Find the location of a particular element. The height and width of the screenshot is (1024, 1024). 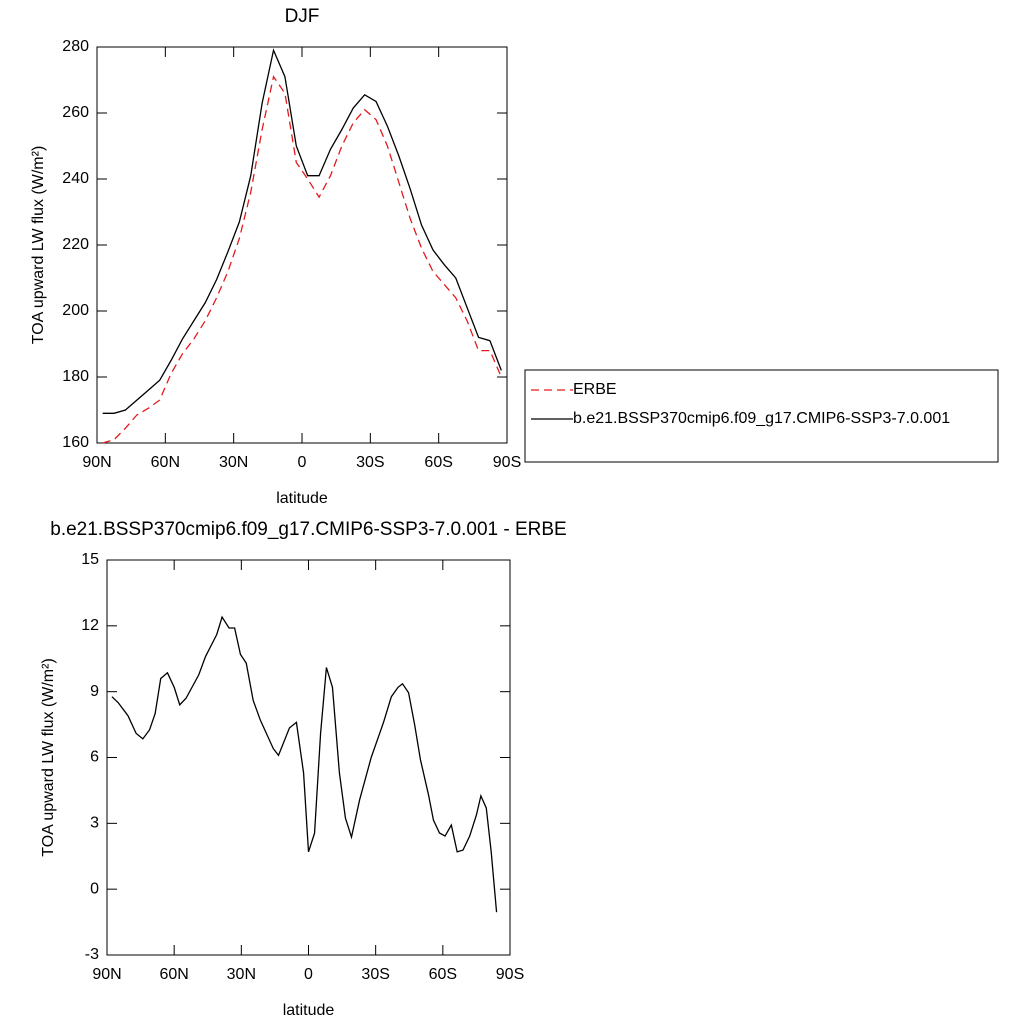

y-tick-label: 0 is located at coordinates (94, 888).